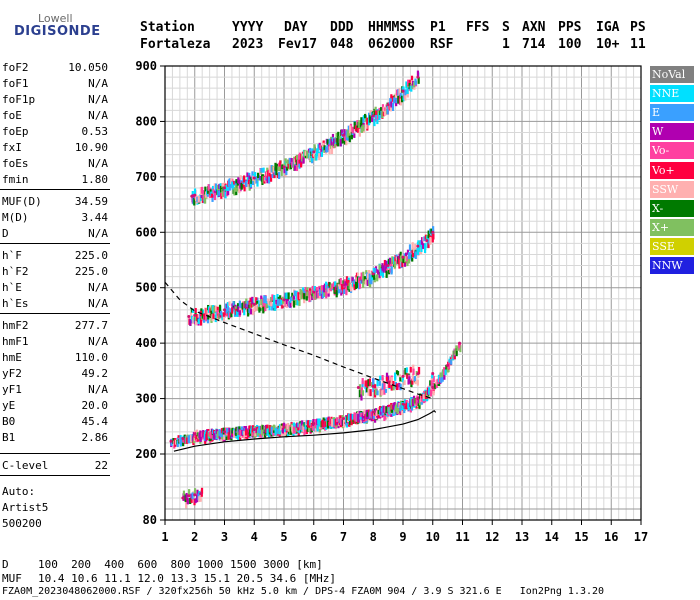  I want to click on x-tick-label: 1, so click(164, 537).